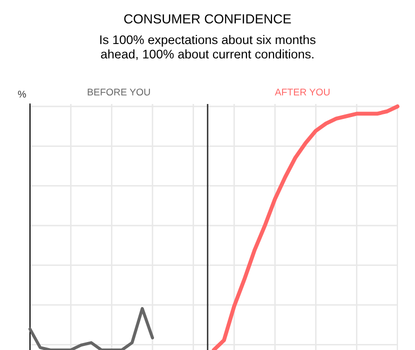 The image size is (415, 350). Describe the element at coordinates (302, 92) in the screenshot. I see `text: AFTER YOU` at that location.